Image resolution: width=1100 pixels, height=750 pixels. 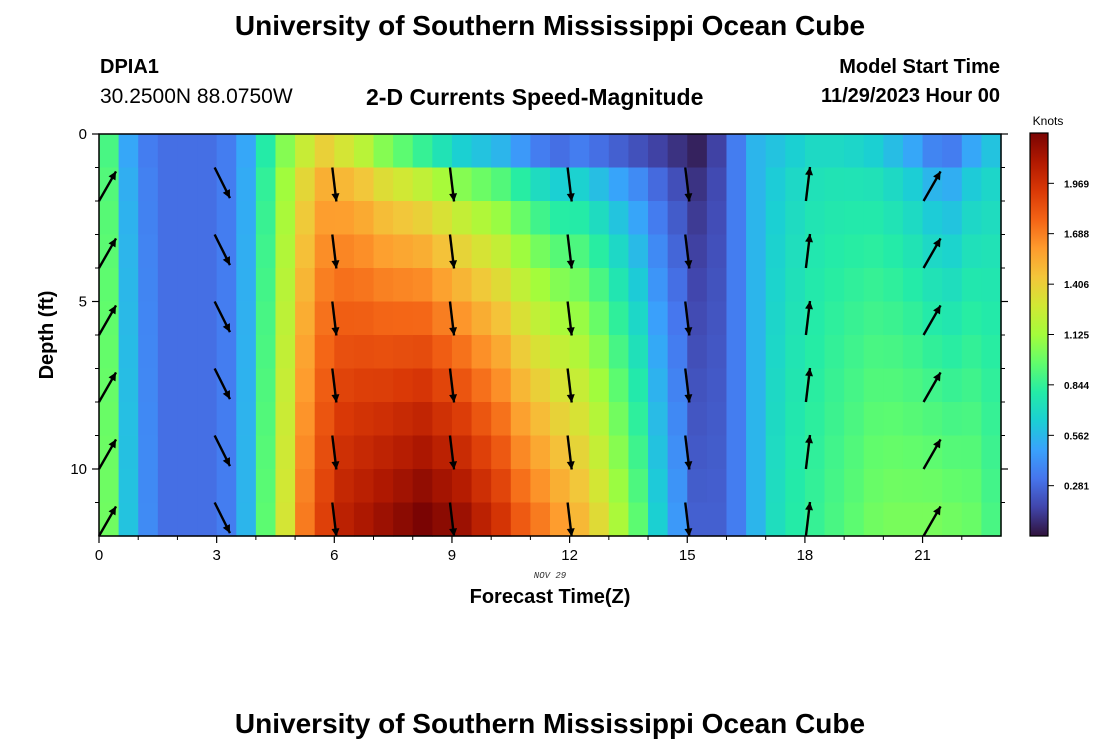 What do you see at coordinates (919, 67) in the screenshot?
I see `model-start-time-label: Model Start Time` at bounding box center [919, 67].